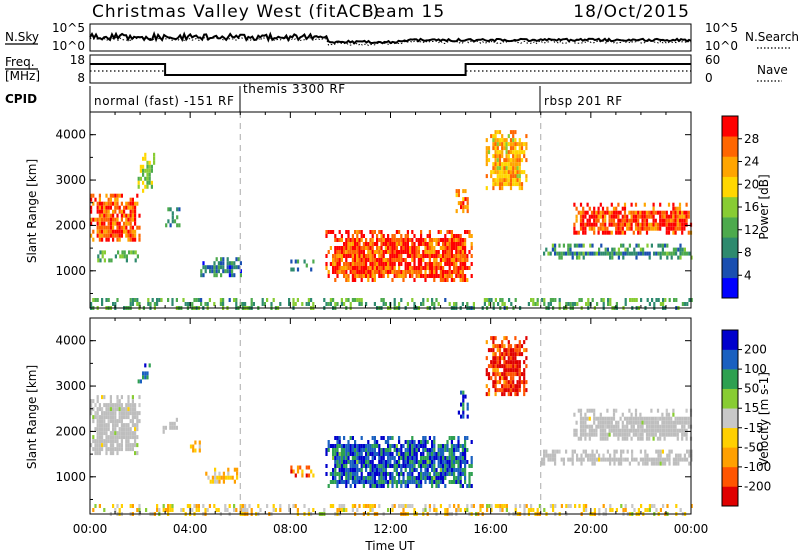 The width and height of the screenshot is (800, 554). Describe the element at coordinates (755, 369) in the screenshot. I see `colorbar-tick-label: 100` at that location.